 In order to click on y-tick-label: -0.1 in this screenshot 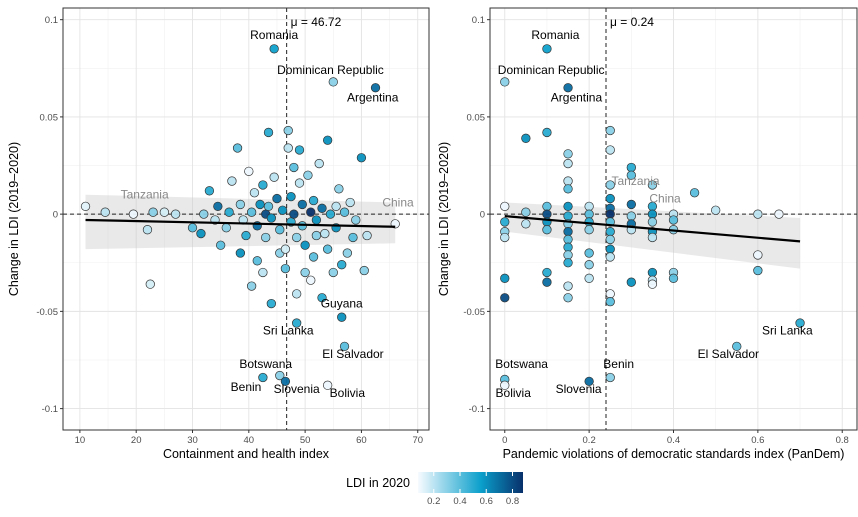, I will do `click(477, 409)`.